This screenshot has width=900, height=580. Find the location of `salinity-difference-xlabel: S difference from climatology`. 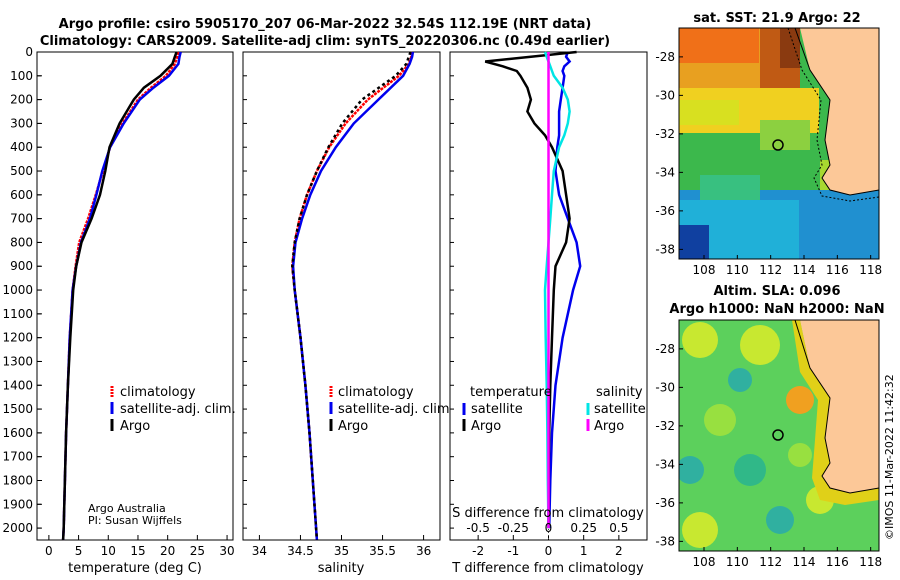

salinity-difference-xlabel: S difference from climatology is located at coordinates (548, 513).